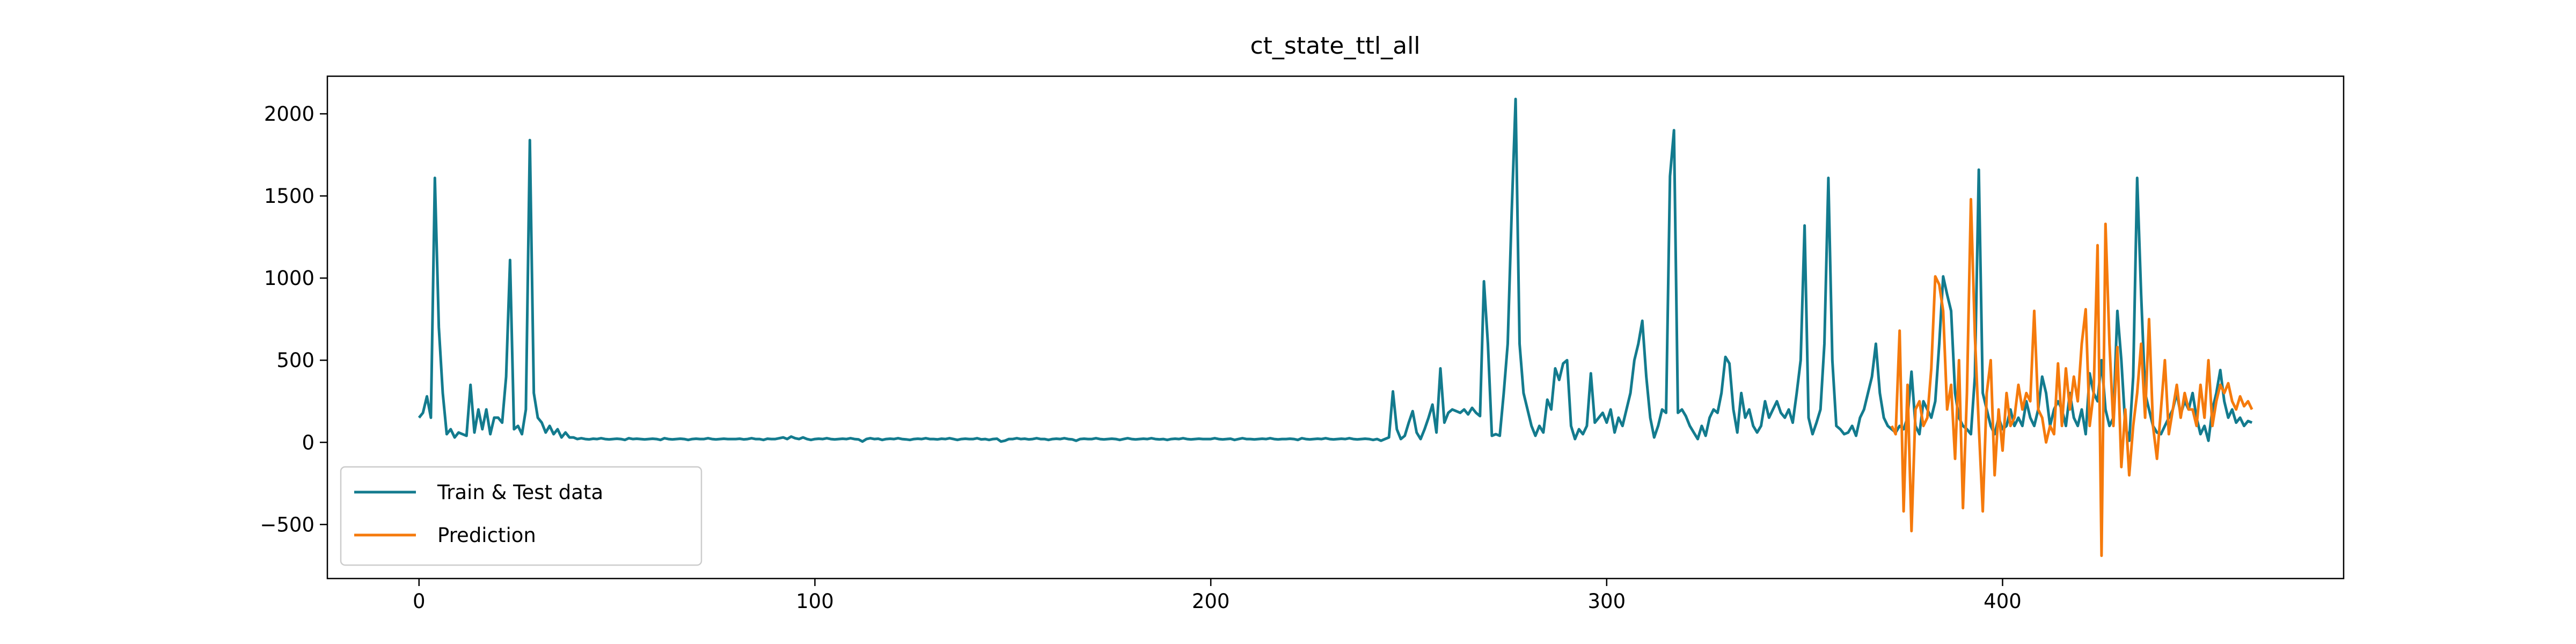 The width and height of the screenshot is (2576, 644). What do you see at coordinates (815, 601) in the screenshot?
I see `x-tick-label: 100` at bounding box center [815, 601].